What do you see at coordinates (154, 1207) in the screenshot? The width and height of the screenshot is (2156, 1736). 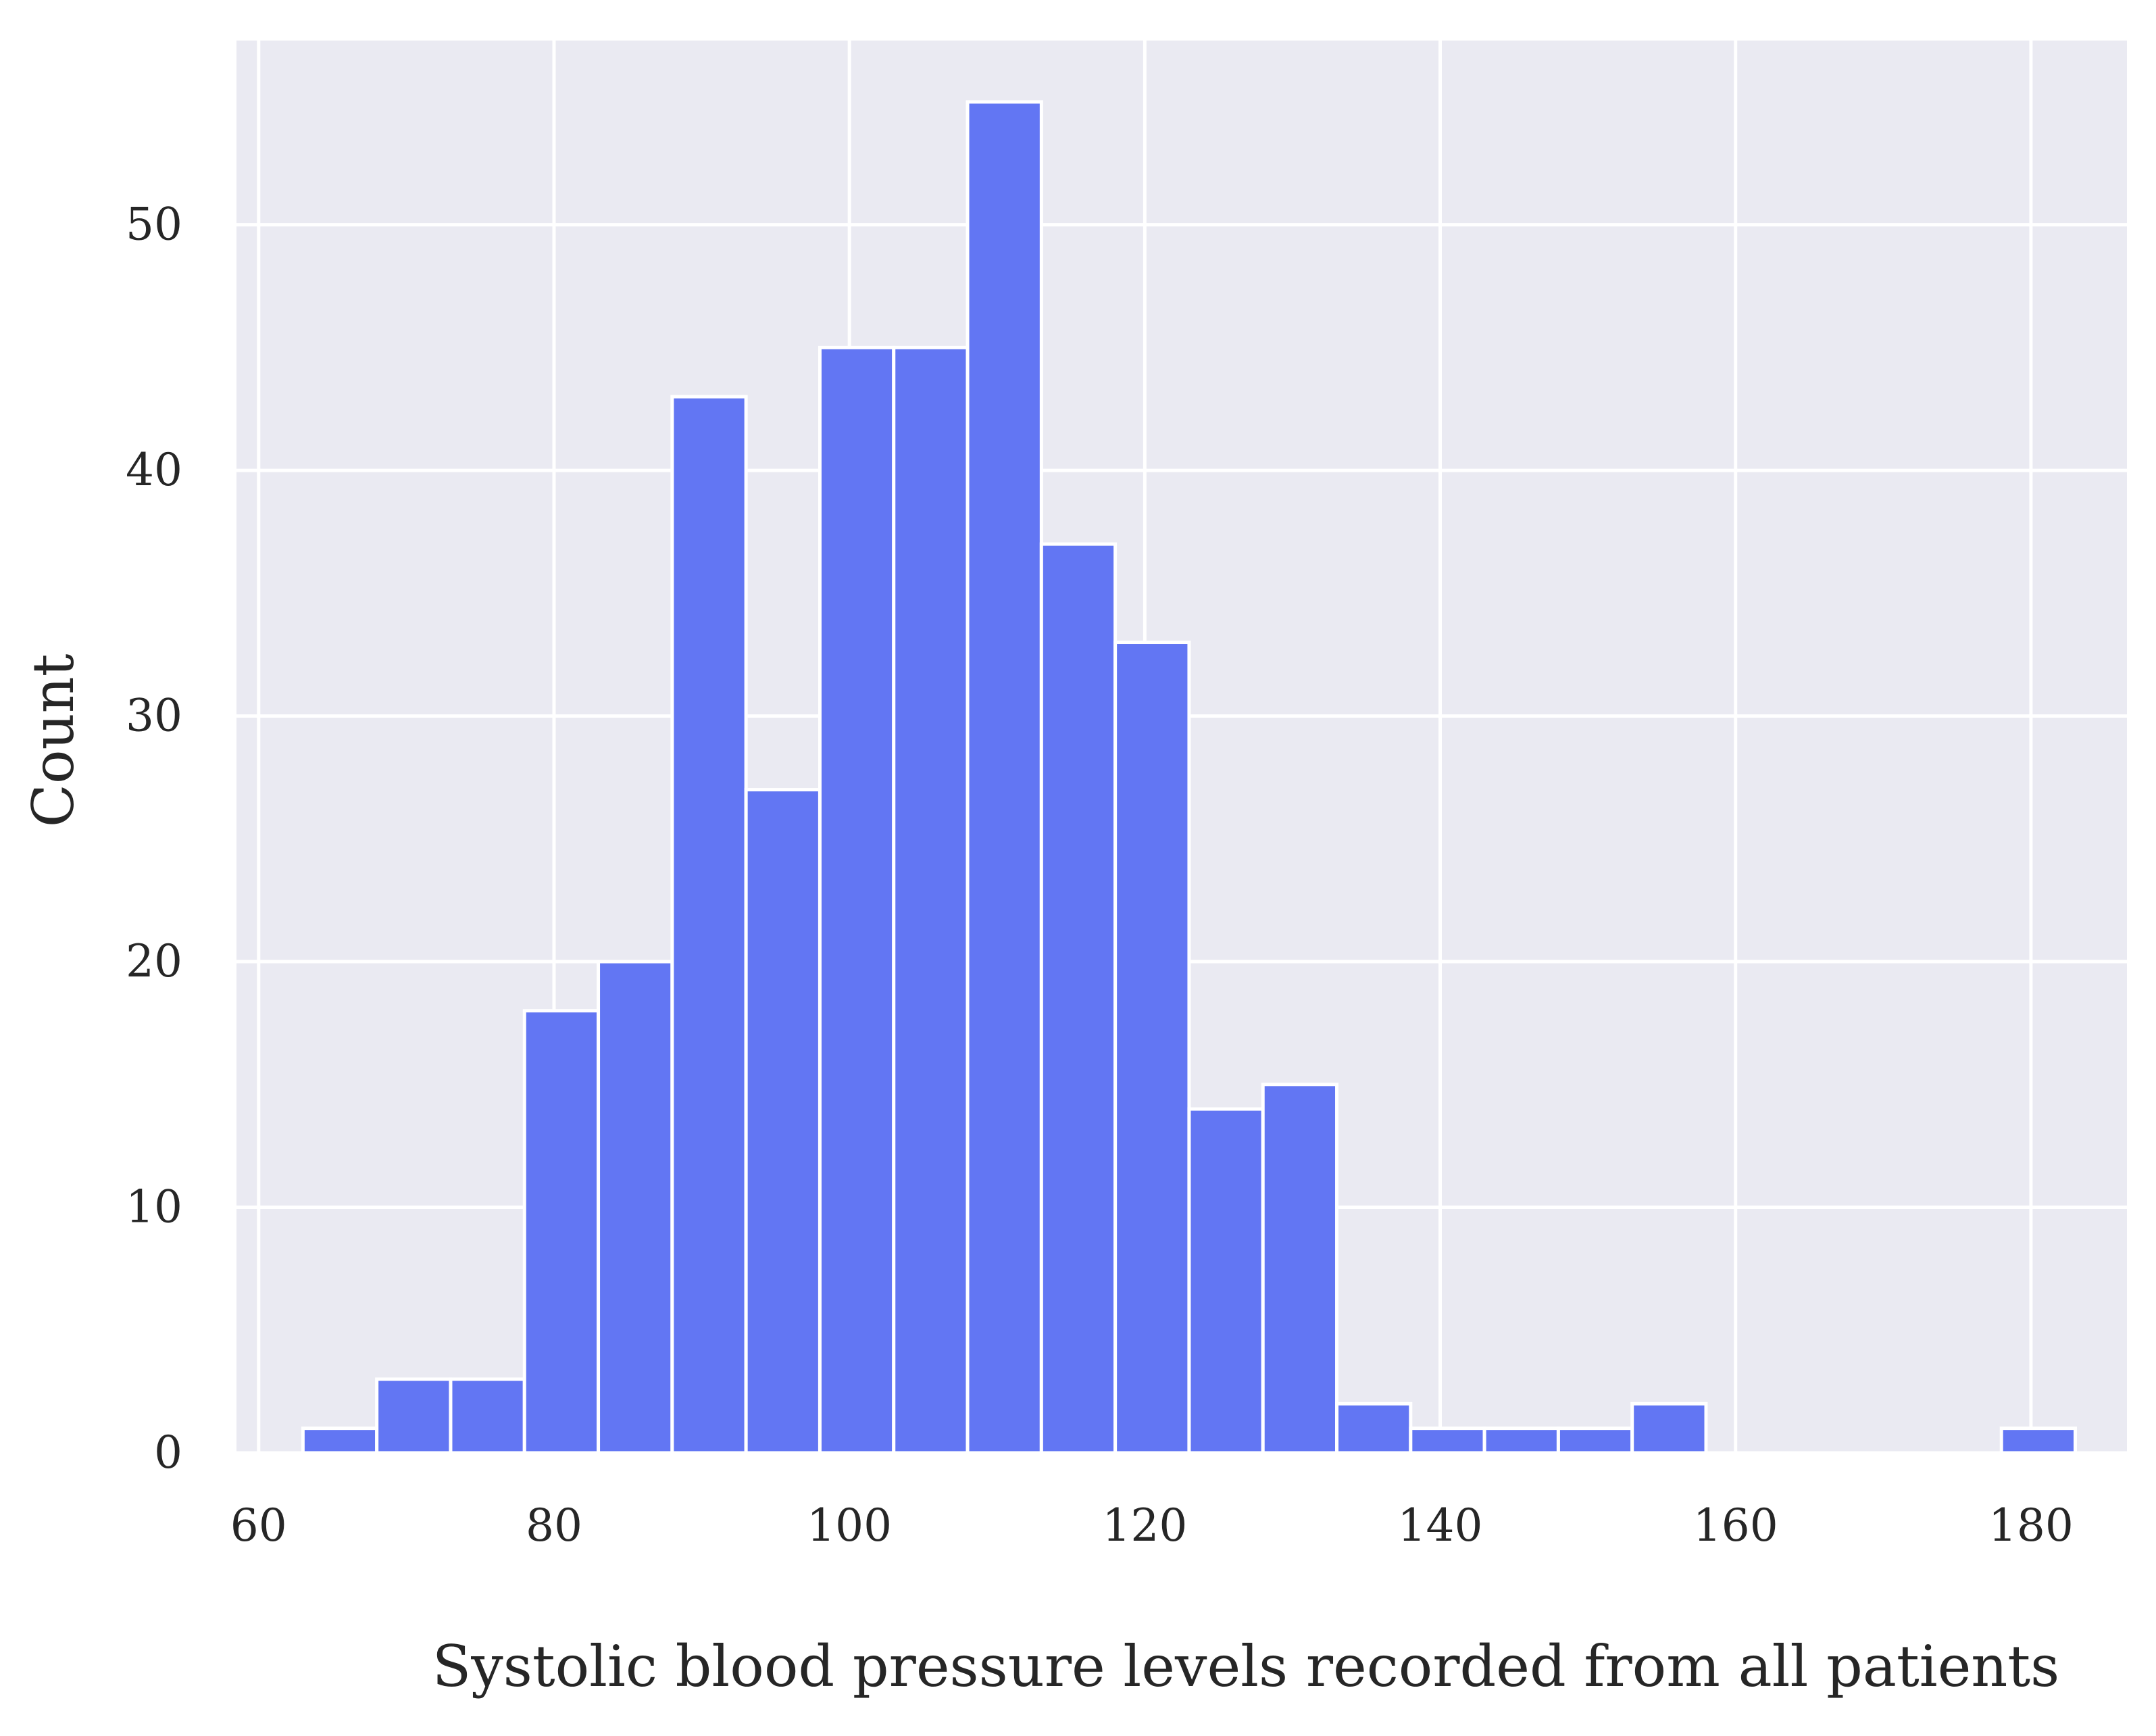 I see `y-tick-label: 10` at bounding box center [154, 1207].